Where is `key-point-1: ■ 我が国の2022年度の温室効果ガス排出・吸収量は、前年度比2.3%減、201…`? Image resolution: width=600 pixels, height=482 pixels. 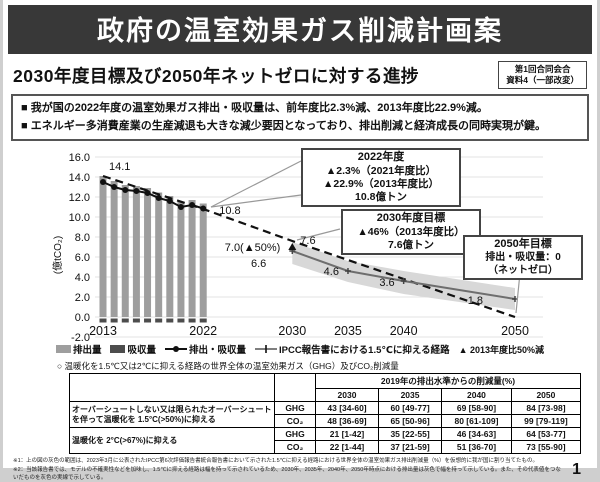
key-point-1: ■ 我が国の2022年度の温室効果ガス排出・吸収量は、前年度比2.3%減、201… is located at coordinates (254, 108).